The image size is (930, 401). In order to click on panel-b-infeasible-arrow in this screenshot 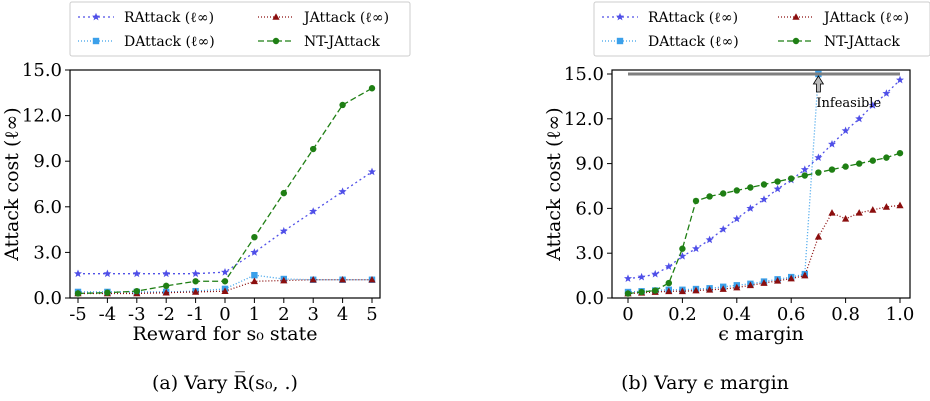, I will do `click(818, 84)`.